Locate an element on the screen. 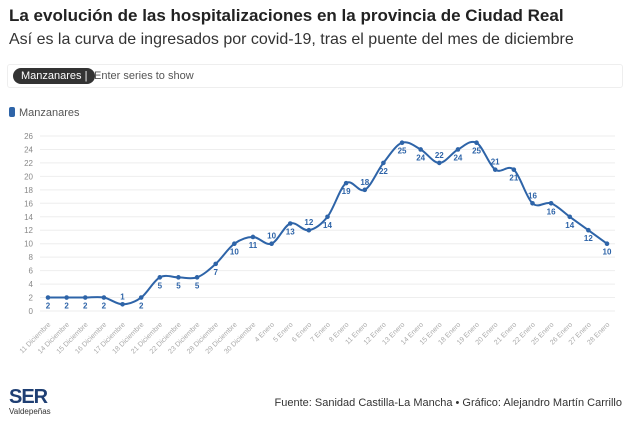  data-label: 19 is located at coordinates (346, 191).